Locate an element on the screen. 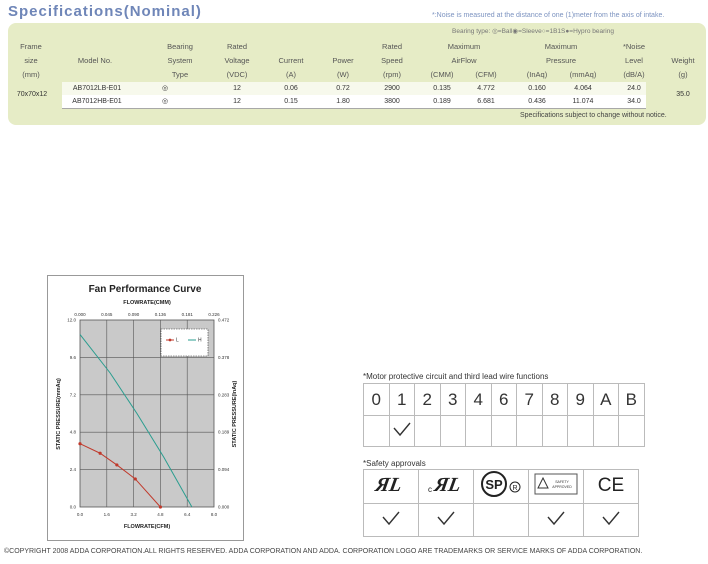 The height and width of the screenshot is (564, 708). cul-logo-cell: c ЯL is located at coordinates (446, 486).